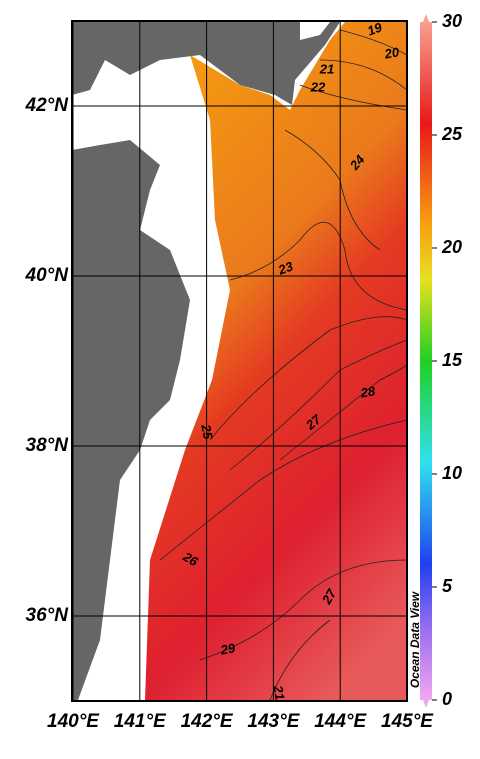 The image size is (480, 759). I want to click on contour-label: 20, so click(391, 53).